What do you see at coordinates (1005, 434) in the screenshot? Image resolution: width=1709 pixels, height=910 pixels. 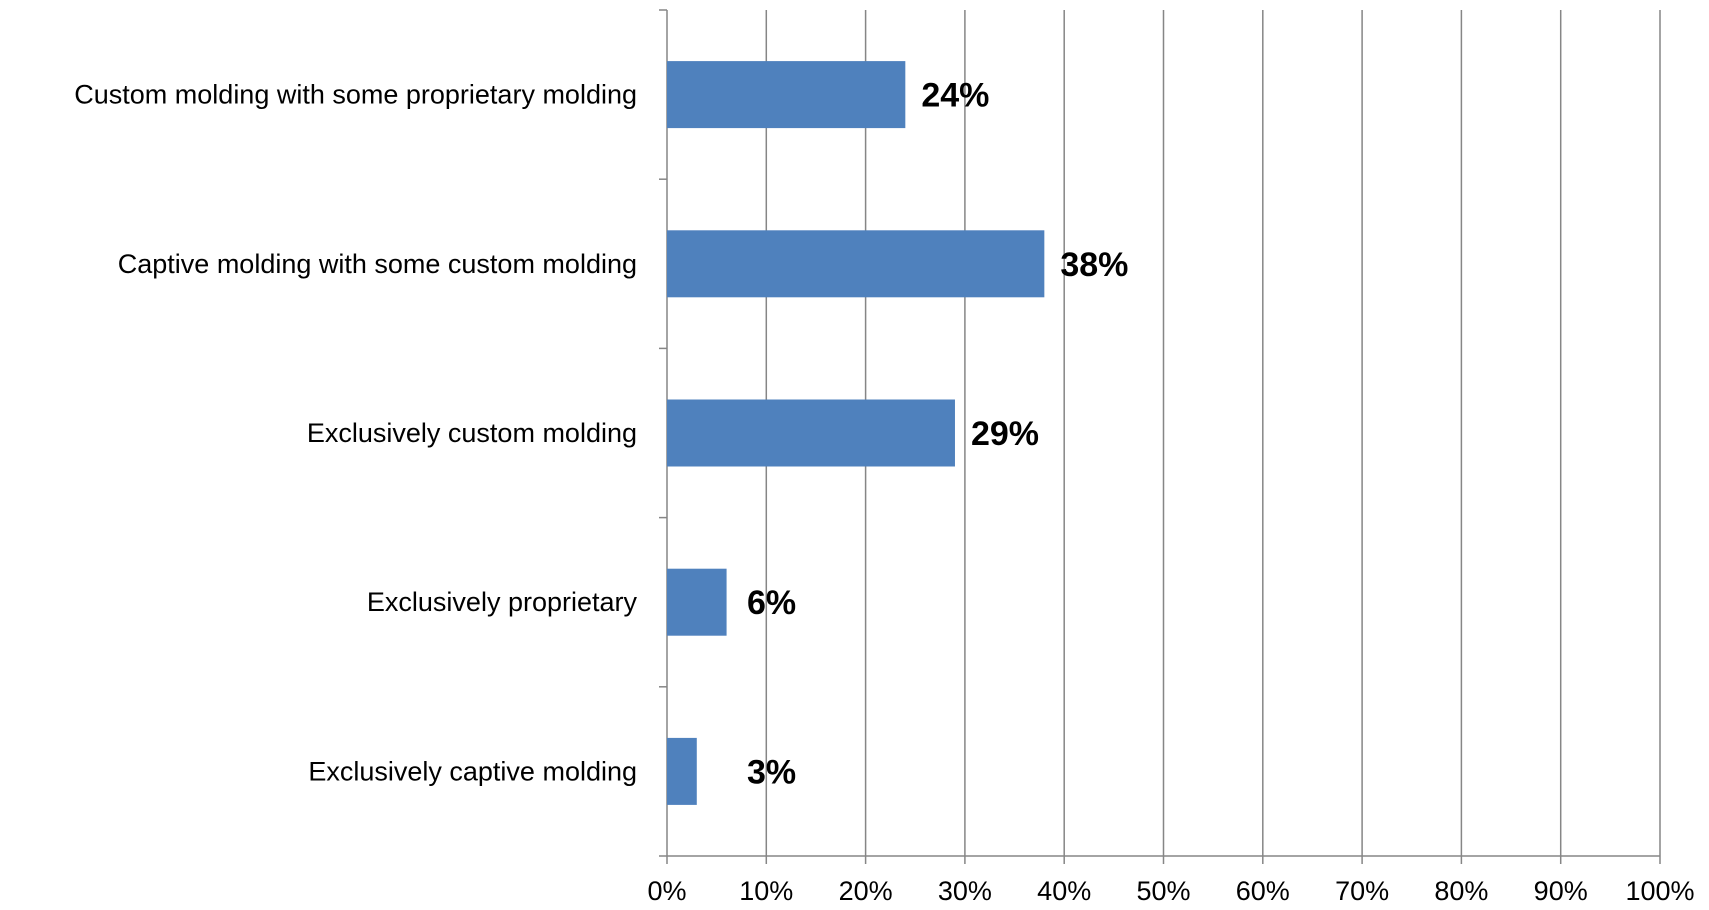 I see `data-label: 29%` at bounding box center [1005, 434].